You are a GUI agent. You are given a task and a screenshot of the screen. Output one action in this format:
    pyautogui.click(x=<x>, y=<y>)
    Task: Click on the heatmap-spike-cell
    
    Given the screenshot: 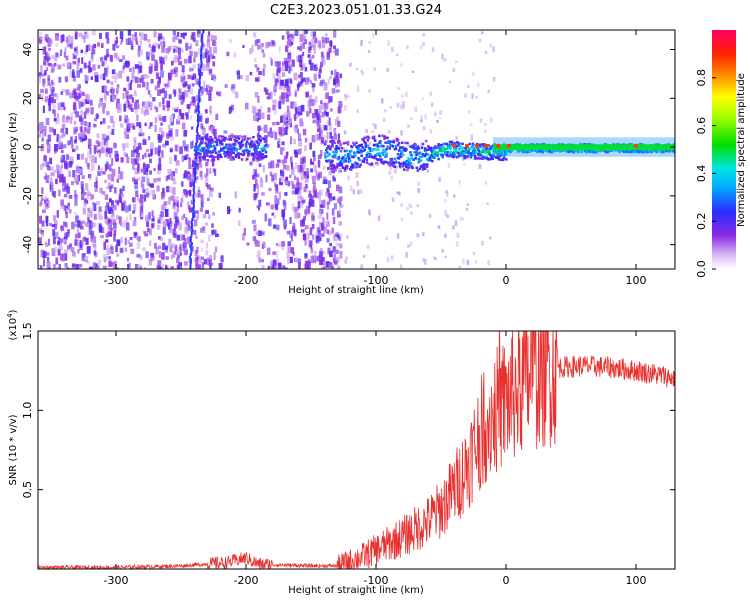 What is the action you would take?
    pyautogui.click(x=196, y=166)
    